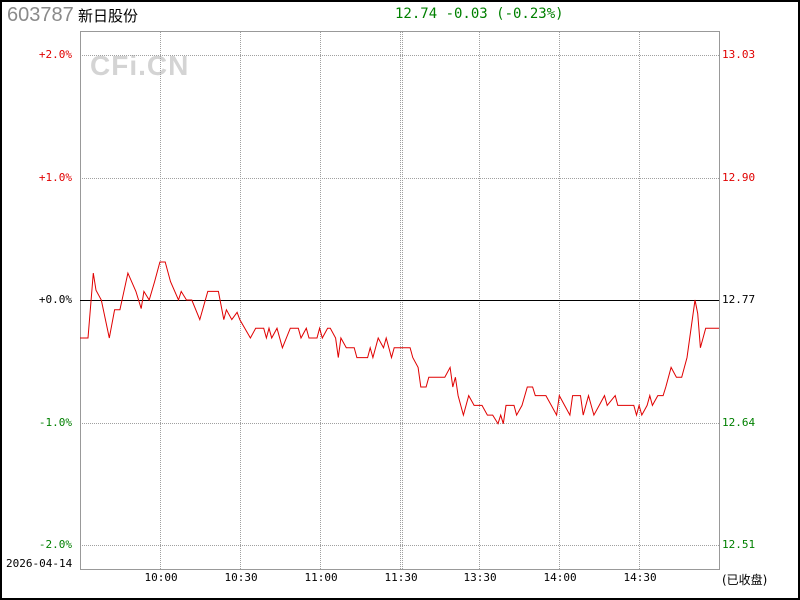  Describe the element at coordinates (161, 577) in the screenshot. I see `time-axis-label: 10:00` at that location.